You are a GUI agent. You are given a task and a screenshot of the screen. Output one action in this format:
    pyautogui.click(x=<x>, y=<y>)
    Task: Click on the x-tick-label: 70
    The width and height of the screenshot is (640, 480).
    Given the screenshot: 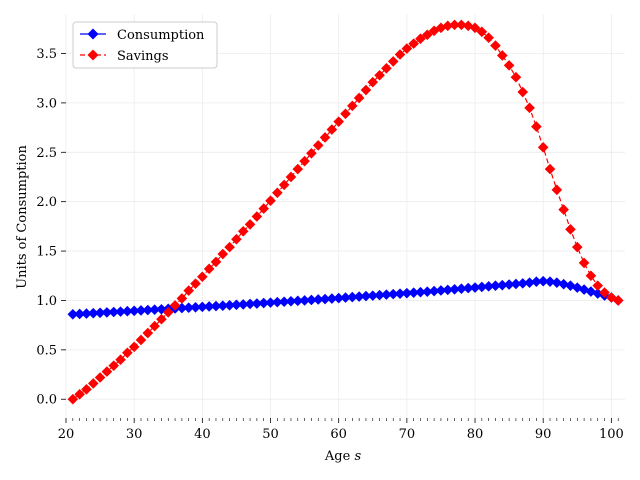 What is the action you would take?
    pyautogui.click(x=407, y=434)
    